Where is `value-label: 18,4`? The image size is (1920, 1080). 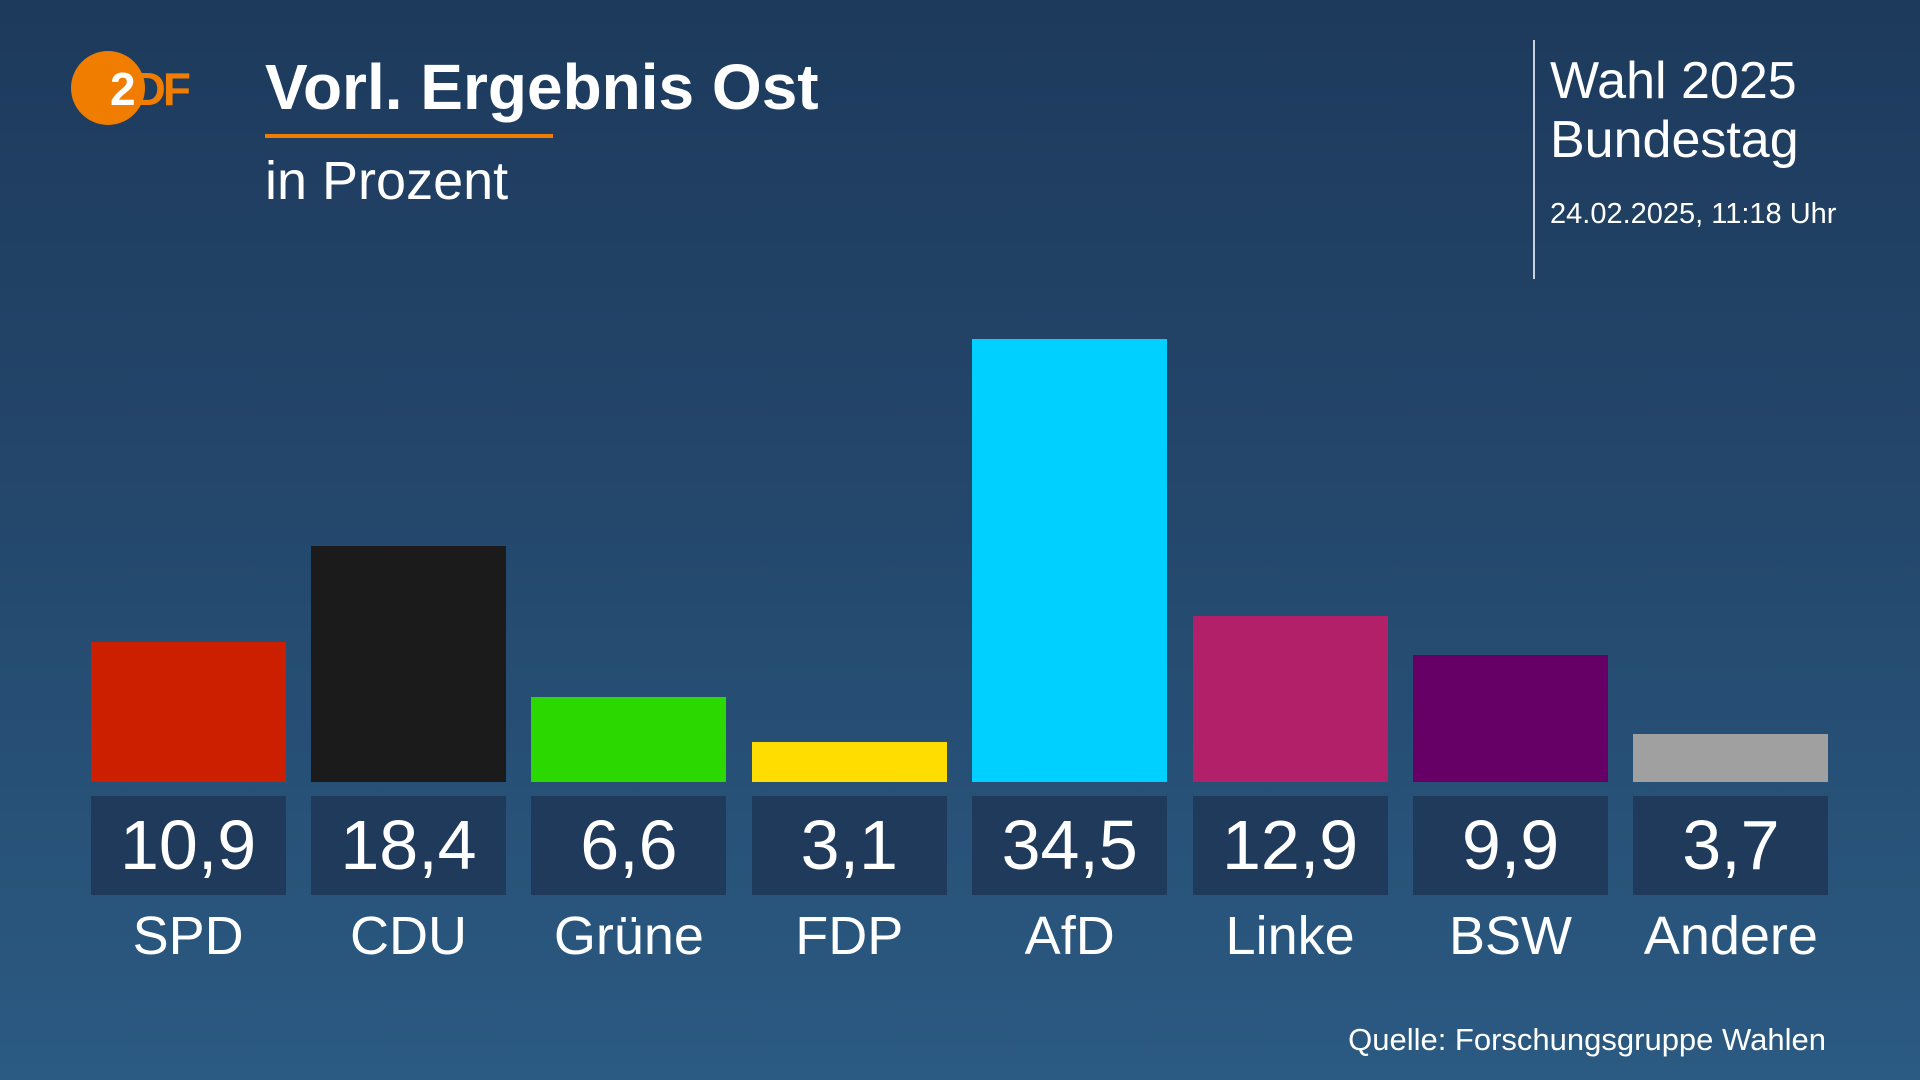
value-label: 18,4 is located at coordinates (408, 845).